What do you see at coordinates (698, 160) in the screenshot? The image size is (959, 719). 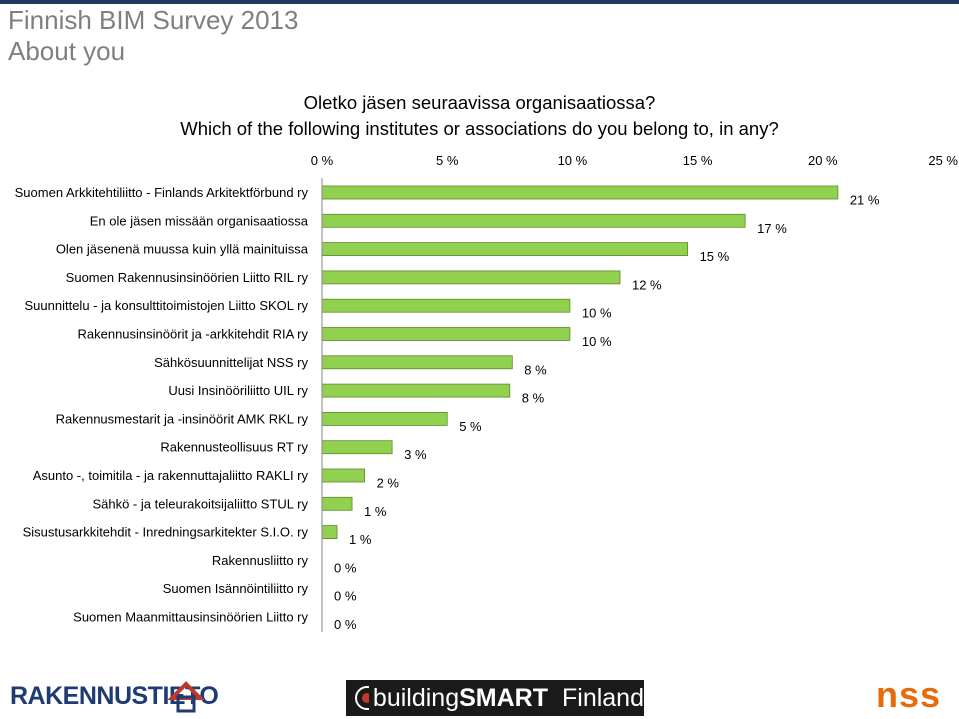 I see `x-tick-label: 15 %` at bounding box center [698, 160].